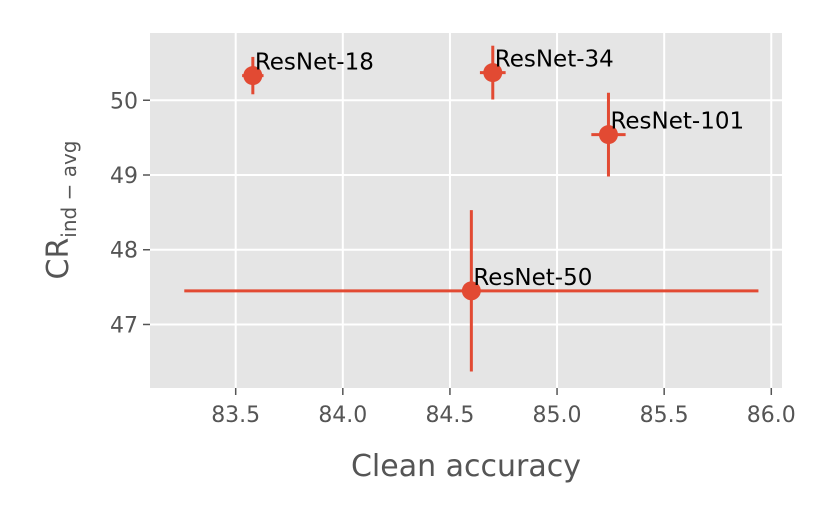  What do you see at coordinates (69, 189) in the screenshot?
I see `y-axis-label-subscript: ind − avg` at bounding box center [69, 189].